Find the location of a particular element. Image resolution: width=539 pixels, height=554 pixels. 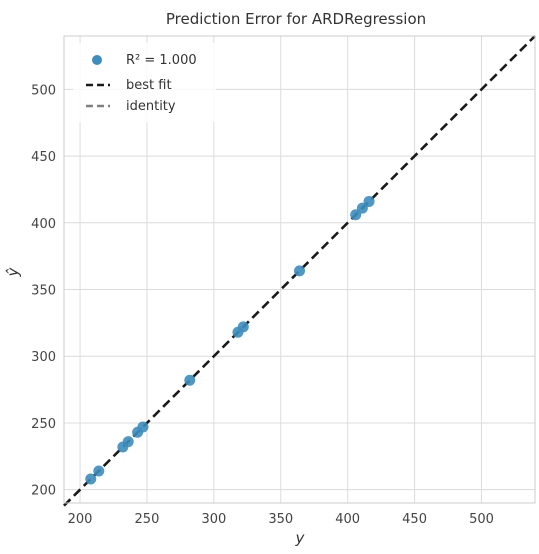

y-tick-label: 250 is located at coordinates (43, 424).